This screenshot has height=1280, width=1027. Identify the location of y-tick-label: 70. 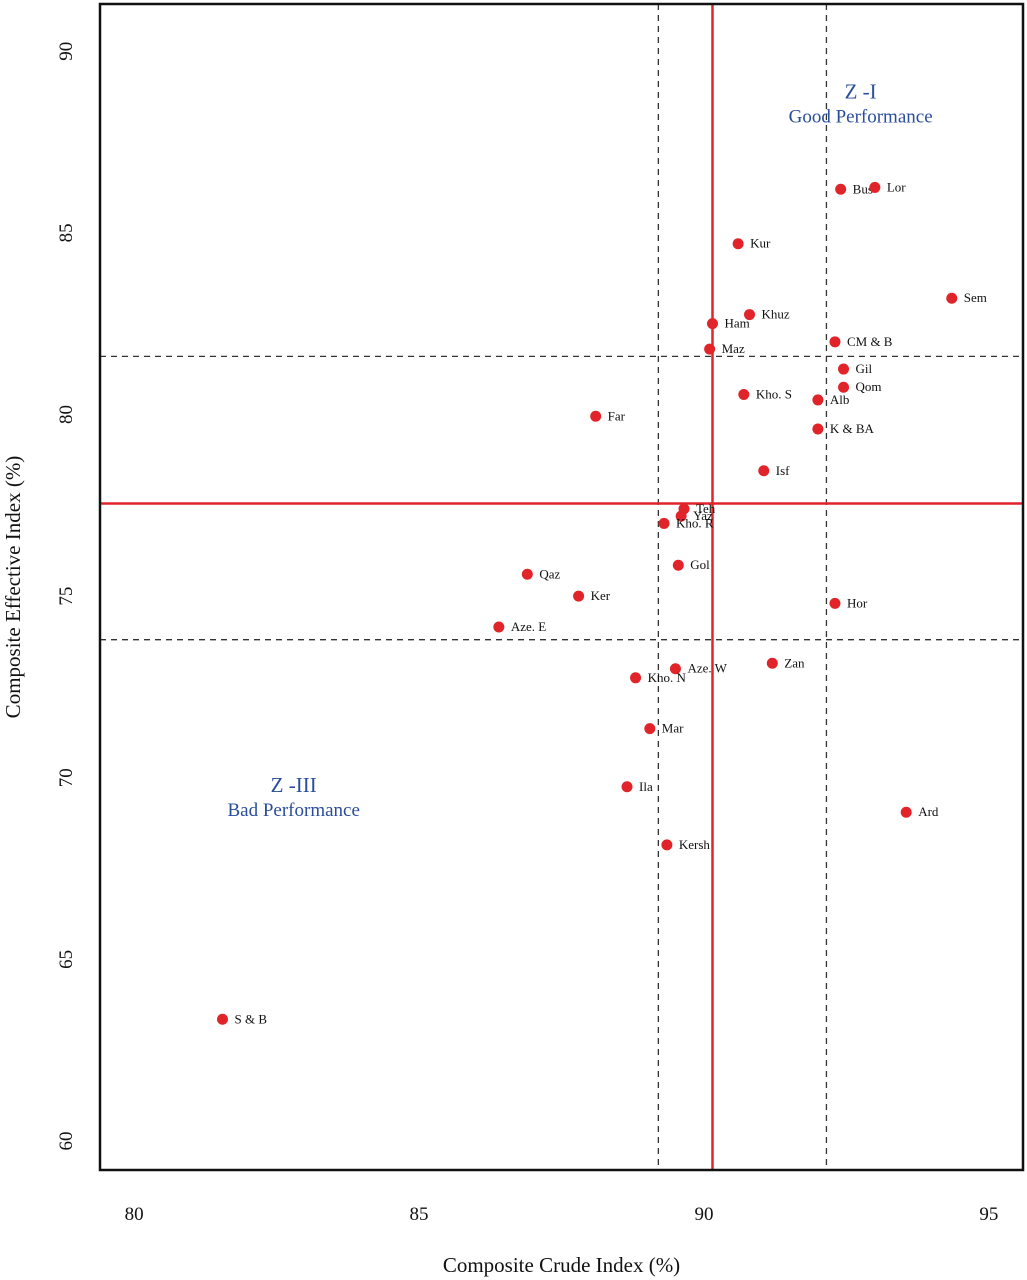
(66, 777).